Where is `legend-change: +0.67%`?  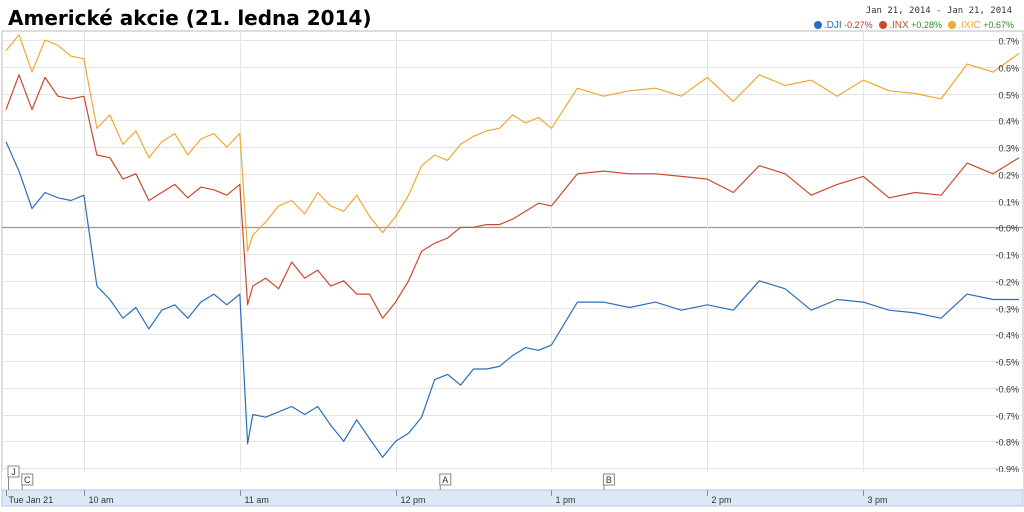
legend-change: +0.67% is located at coordinates (998, 25).